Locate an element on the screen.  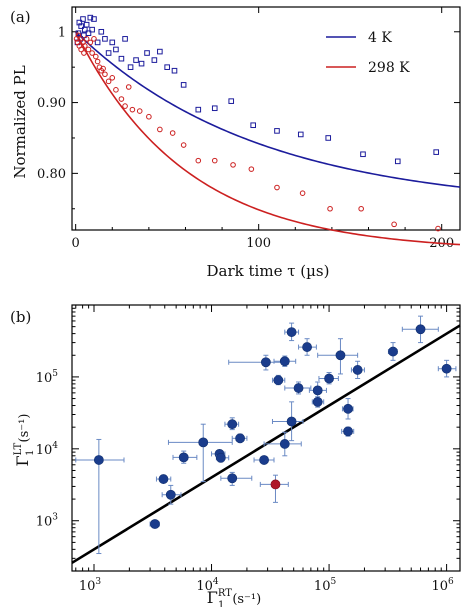
b-ytick-label: 10⁴ is located at coordinates (47, 449).